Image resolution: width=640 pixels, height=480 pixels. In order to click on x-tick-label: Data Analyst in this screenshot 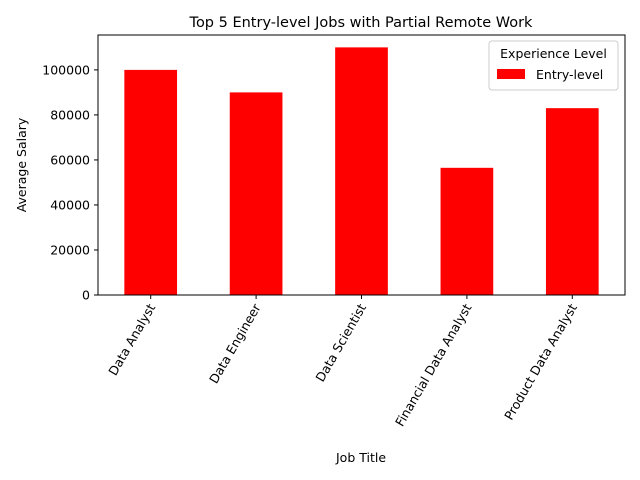, I will do `click(131, 339)`.